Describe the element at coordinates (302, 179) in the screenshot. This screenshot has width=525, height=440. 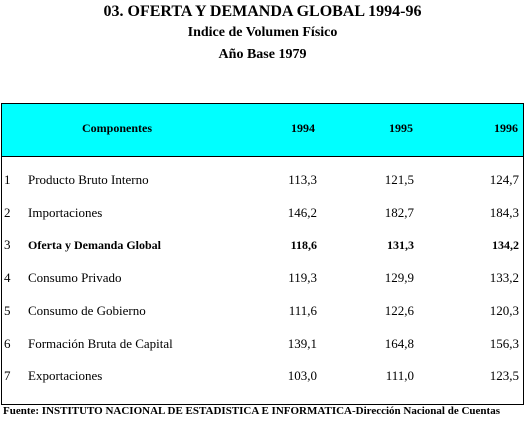
I see `cell-value: 113,3` at that location.